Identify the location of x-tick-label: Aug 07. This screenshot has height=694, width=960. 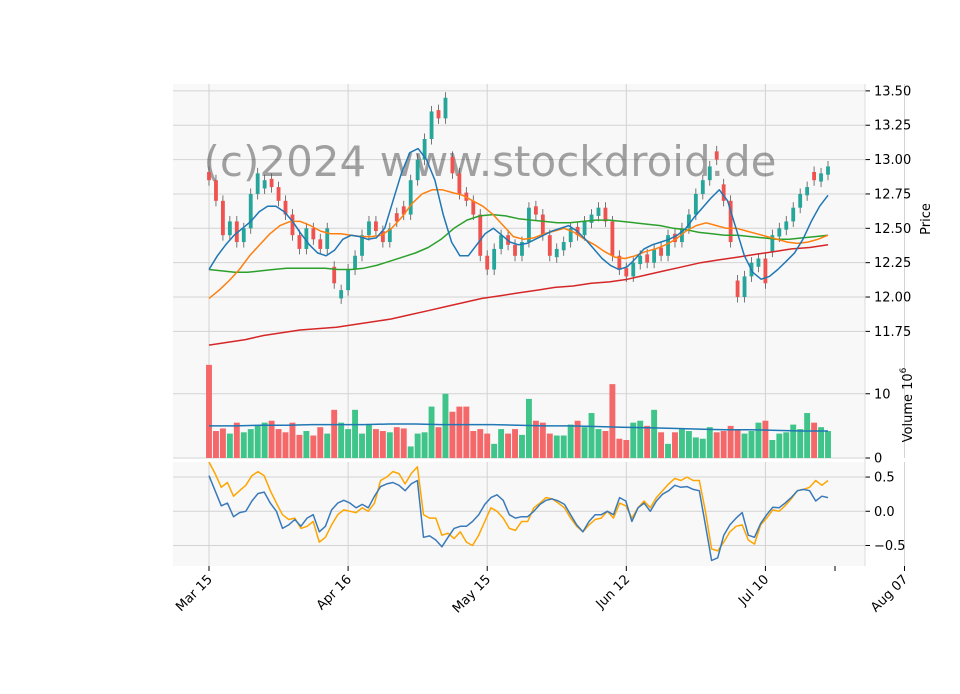
(889, 593).